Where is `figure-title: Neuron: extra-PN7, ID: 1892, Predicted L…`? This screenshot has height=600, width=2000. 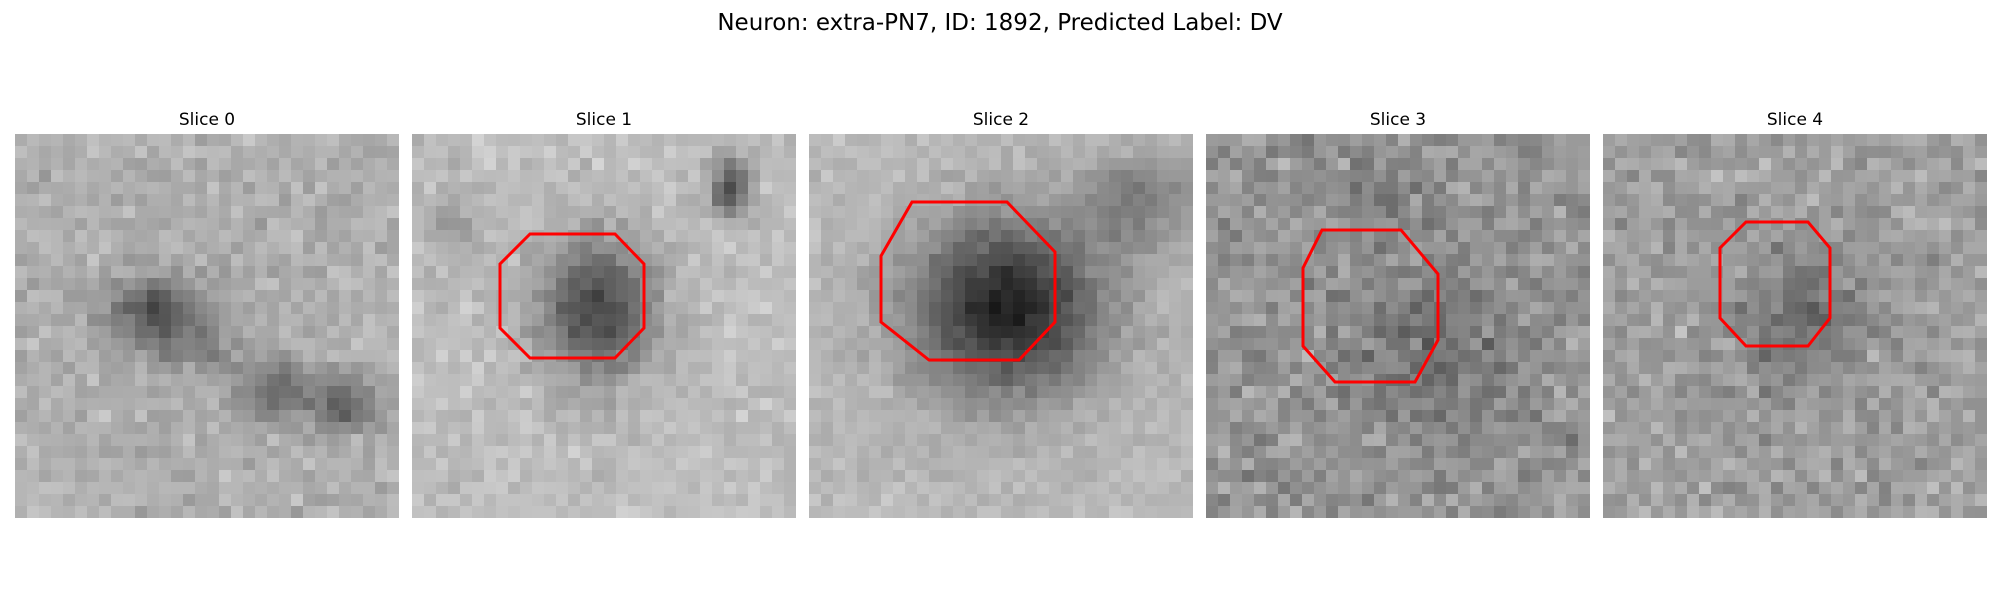
figure-title: Neuron: extra-PN7, ID: 1892, Predicted L… is located at coordinates (1000, 23).